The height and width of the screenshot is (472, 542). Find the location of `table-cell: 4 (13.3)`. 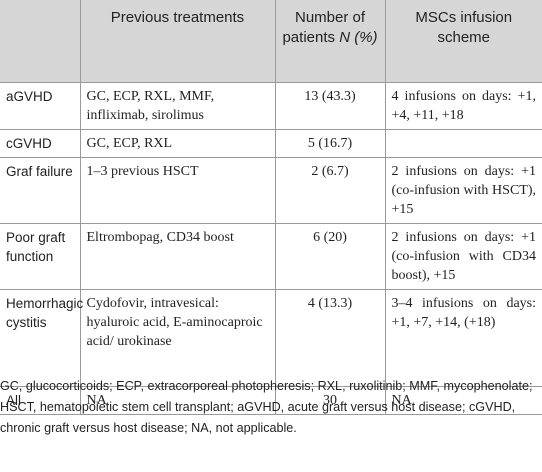

table-cell: 4 (13.3) is located at coordinates (330, 338).